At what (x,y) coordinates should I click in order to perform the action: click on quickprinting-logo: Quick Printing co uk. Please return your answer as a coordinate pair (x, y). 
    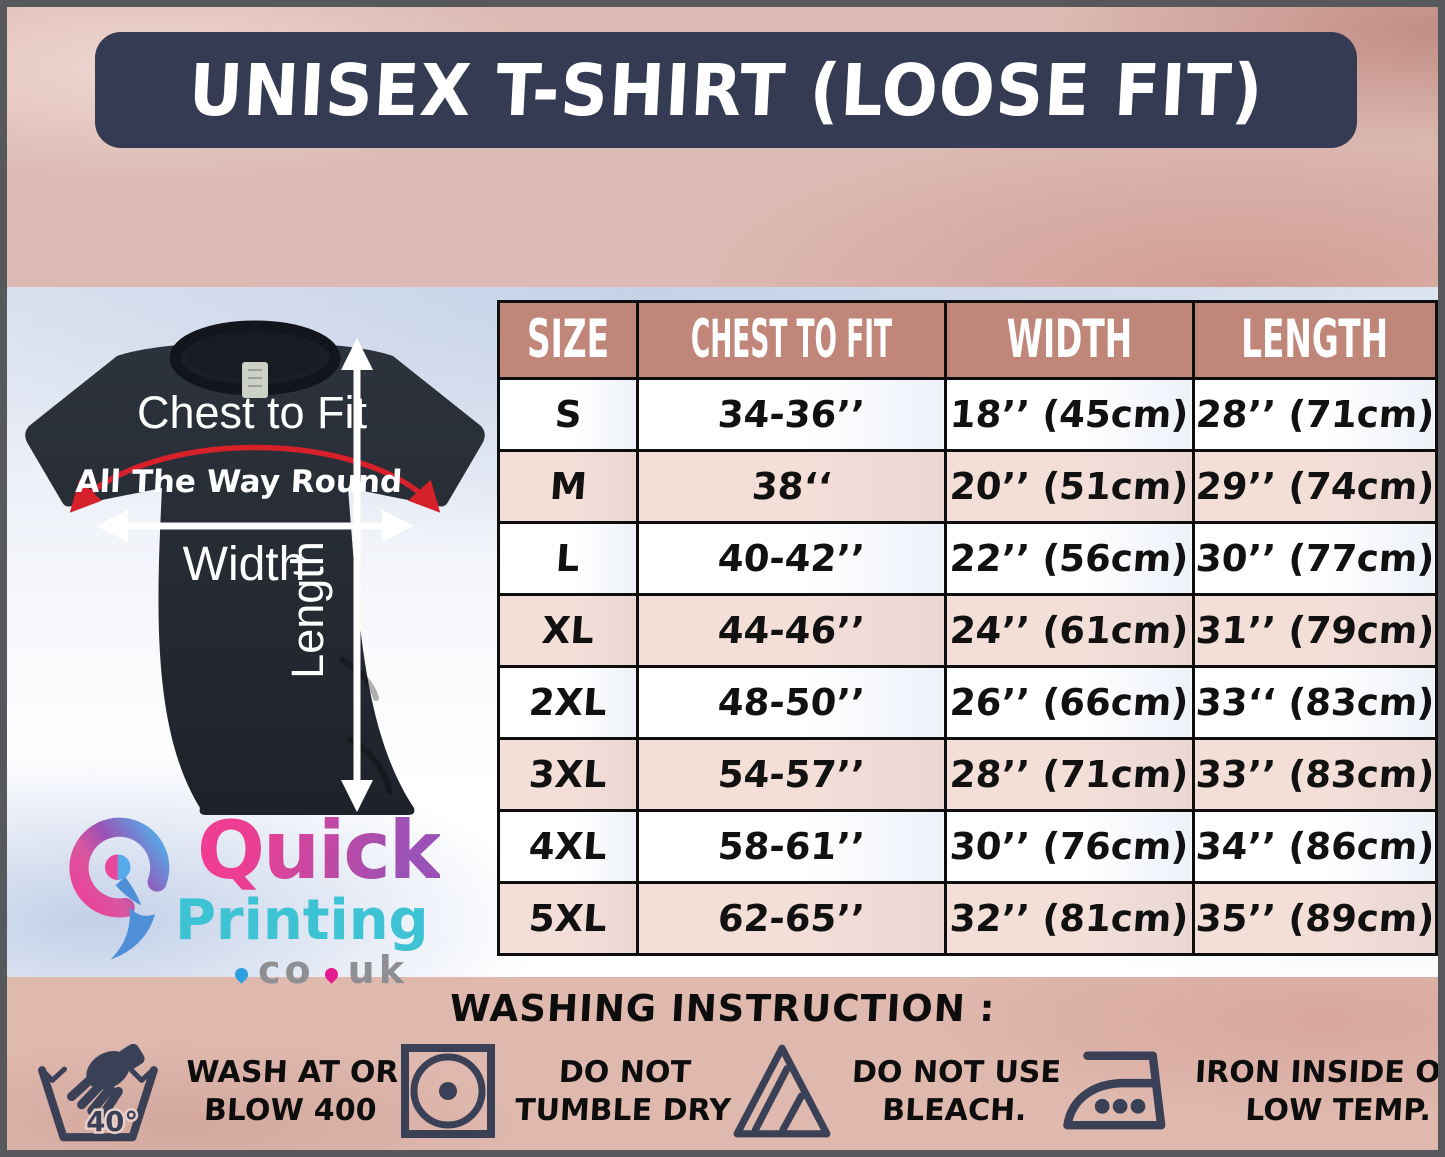
    Looking at the image, I should click on (267, 905).